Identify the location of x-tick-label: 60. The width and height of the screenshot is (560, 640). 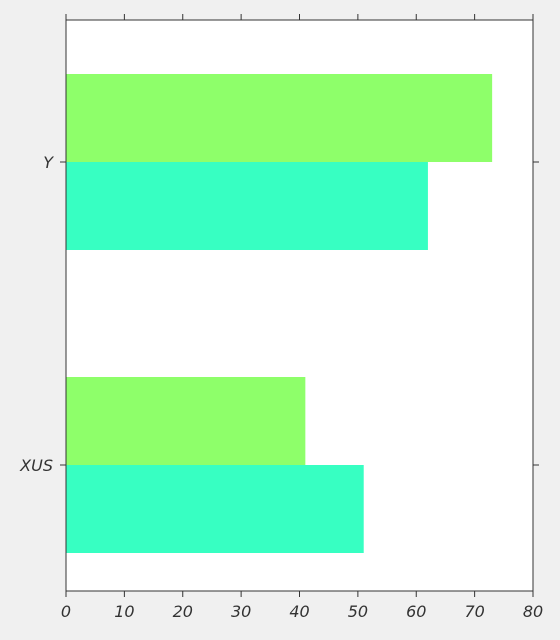
(416, 611).